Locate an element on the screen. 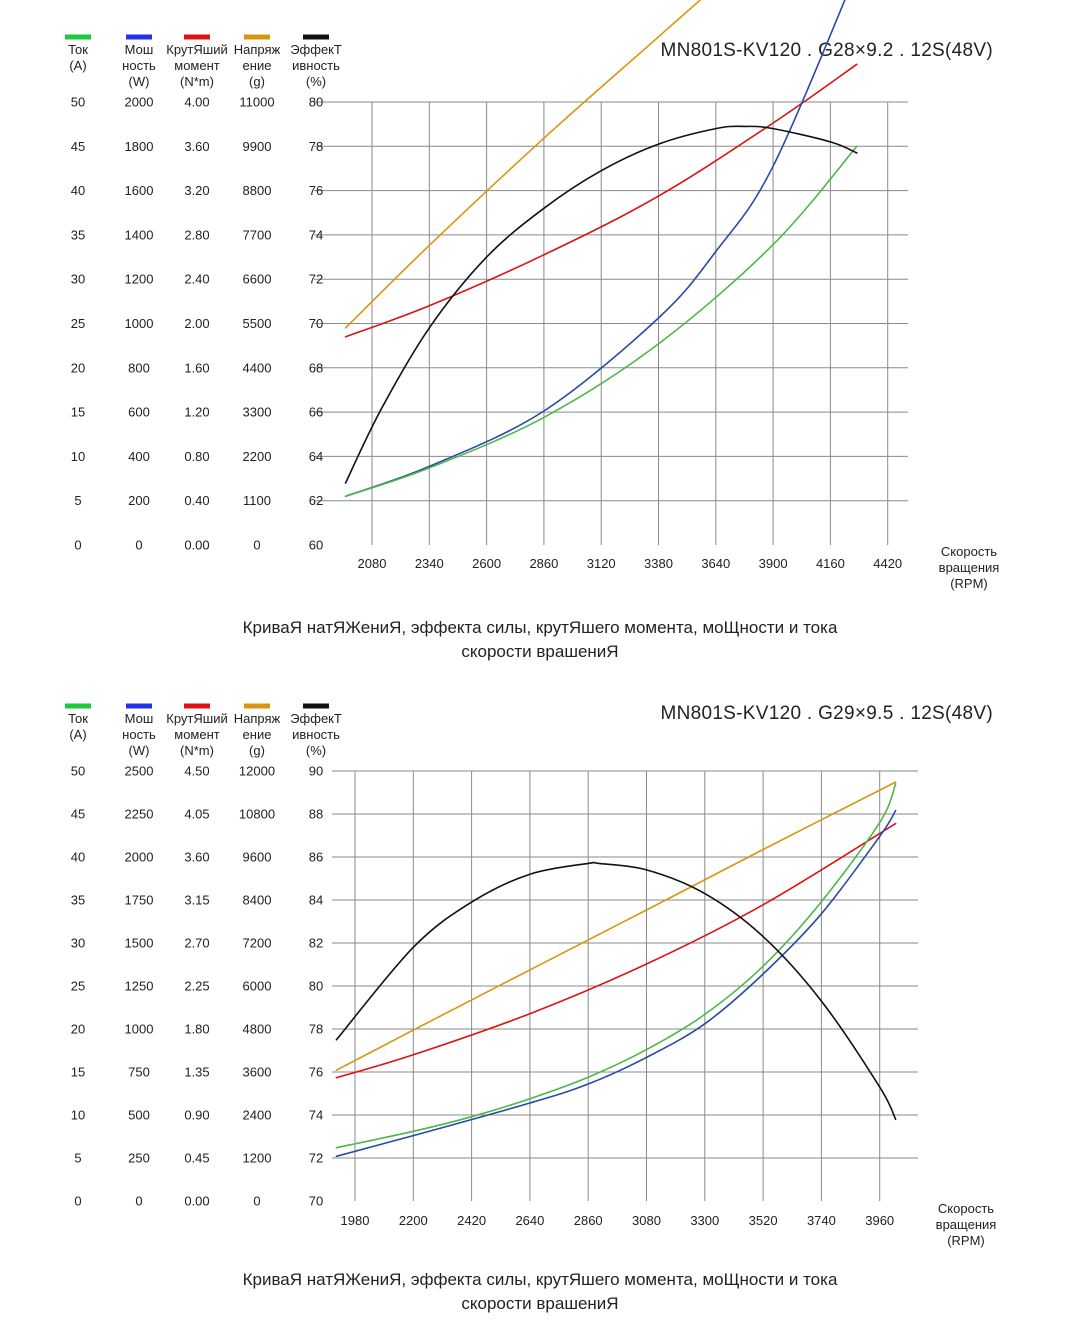  y-tick-label-current: 10 is located at coordinates (78, 1115).